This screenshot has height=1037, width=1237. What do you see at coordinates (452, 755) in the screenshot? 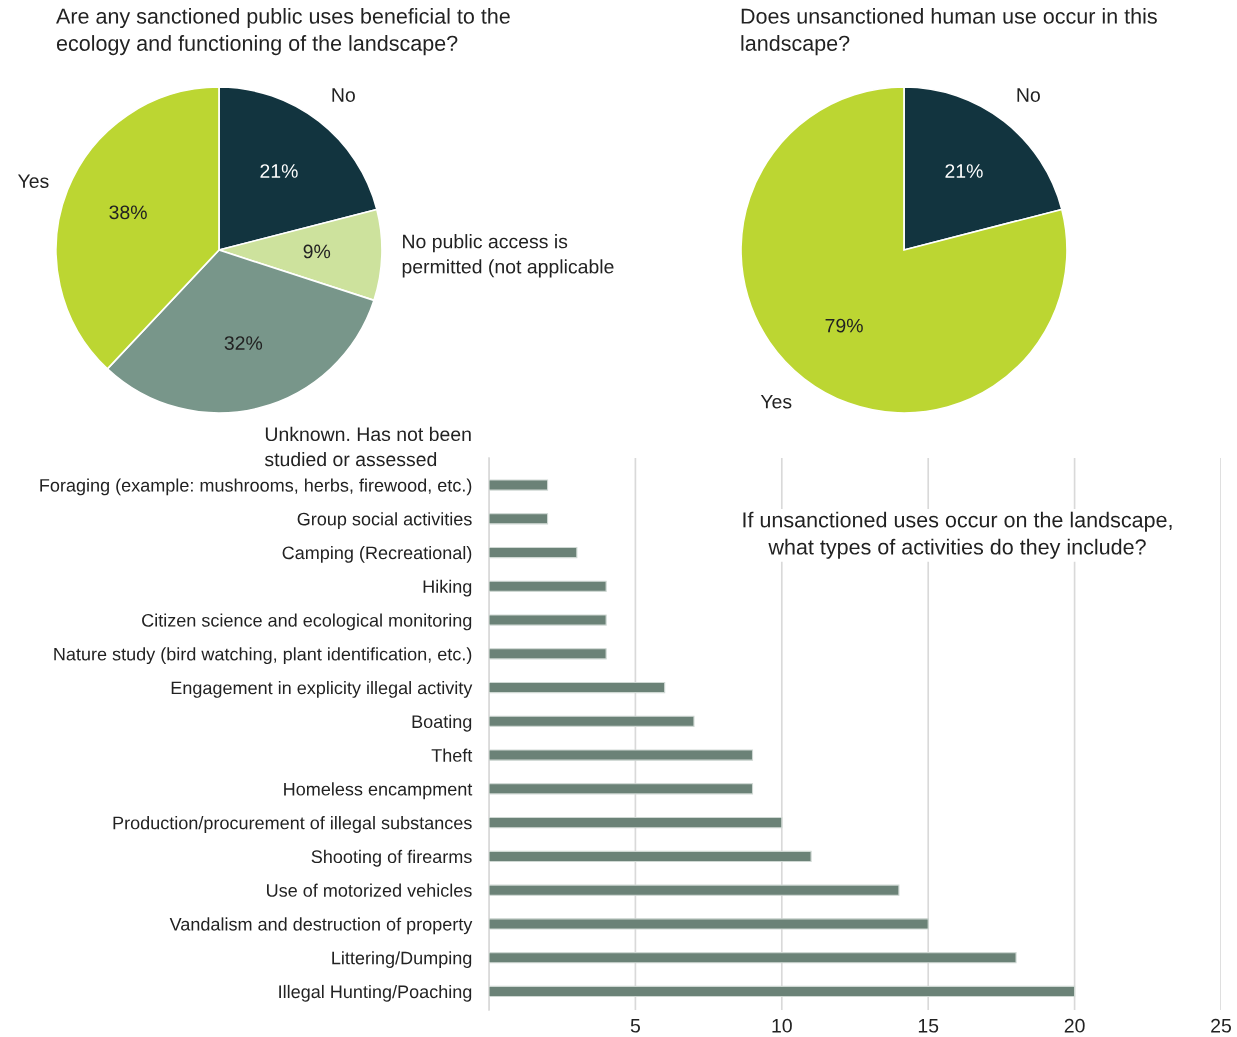
I see `y-tick-label: Theft` at bounding box center [452, 755].